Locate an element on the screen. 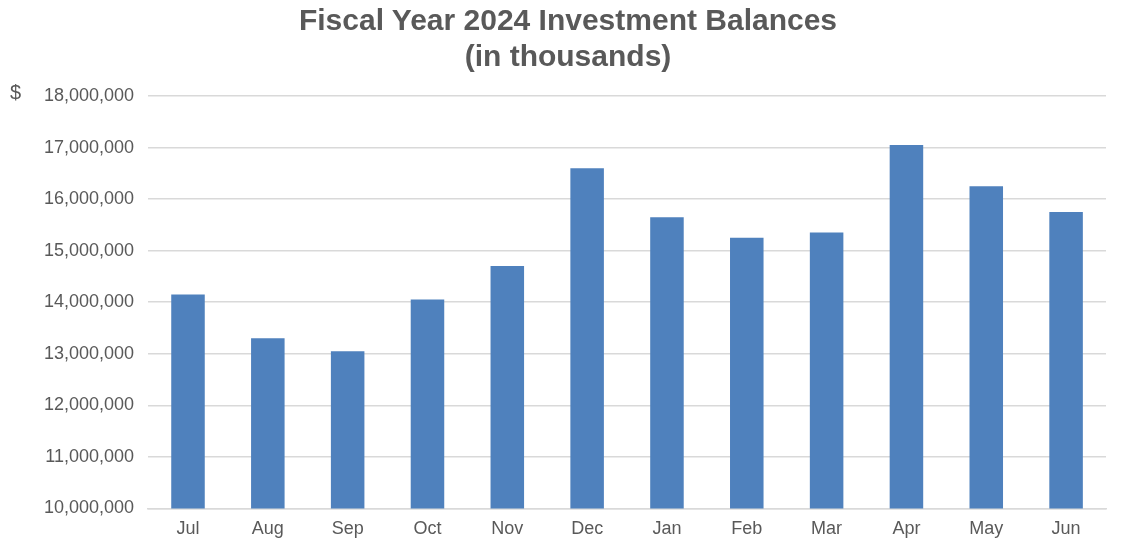 The width and height of the screenshot is (1121, 550). y-tick-label: 12,000,000 is located at coordinates (89, 404).